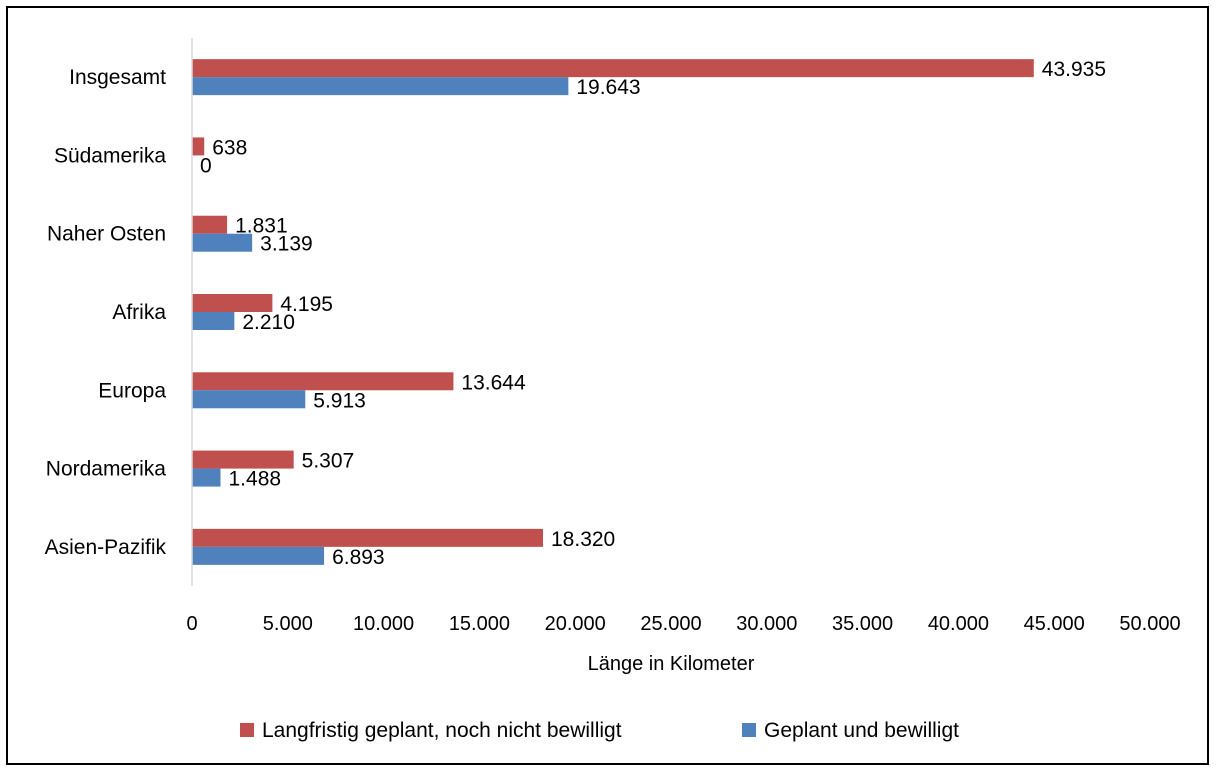  Describe the element at coordinates (493, 382) in the screenshot. I see `data-label: 13.644` at that location.